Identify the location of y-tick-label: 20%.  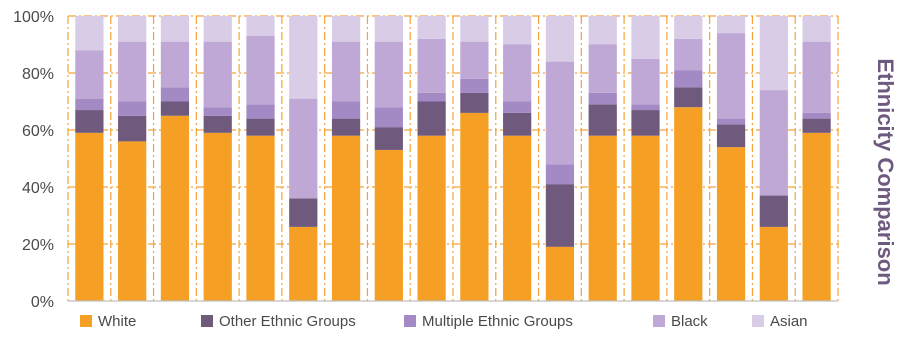
(38, 245).